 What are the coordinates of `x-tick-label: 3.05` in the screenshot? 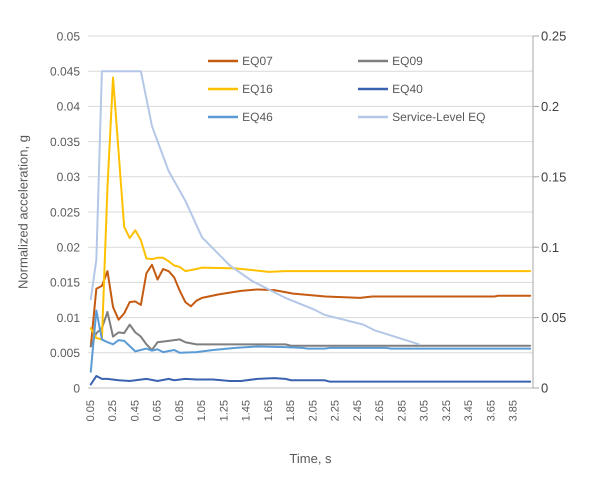 It's located at (424, 411).